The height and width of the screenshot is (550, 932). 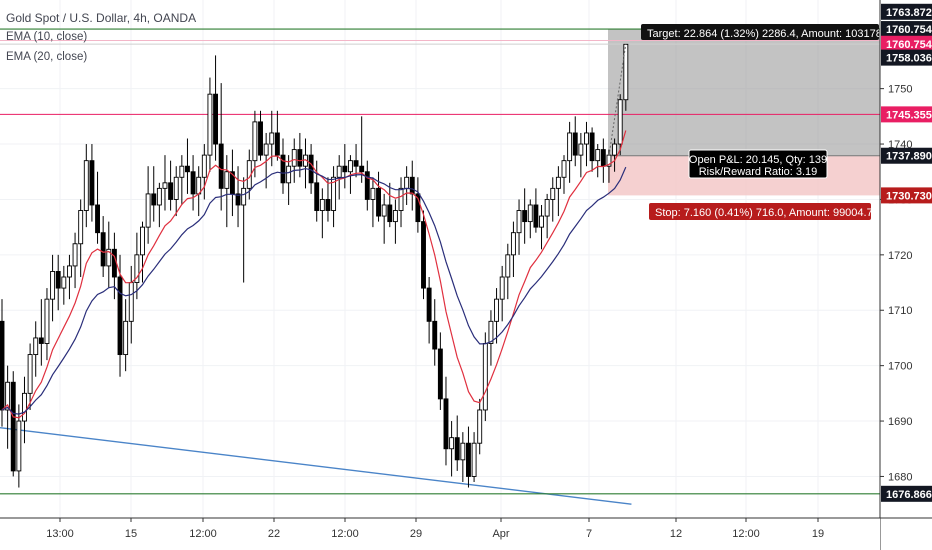 I want to click on projection-line, so click(x=617, y=100).